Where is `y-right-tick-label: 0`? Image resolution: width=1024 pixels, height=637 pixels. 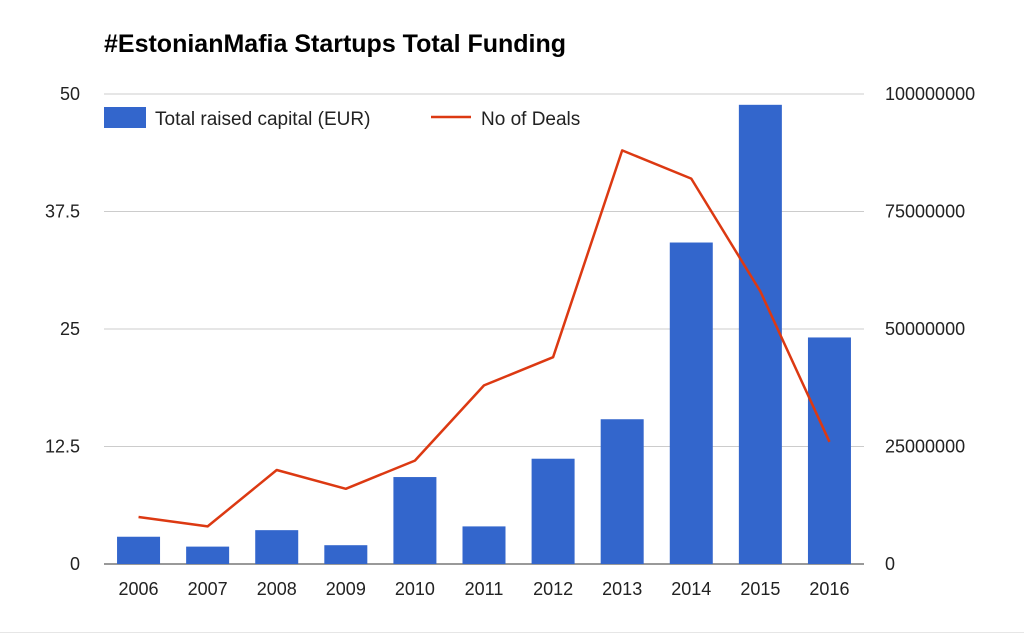
y-right-tick-label: 0 is located at coordinates (890, 564).